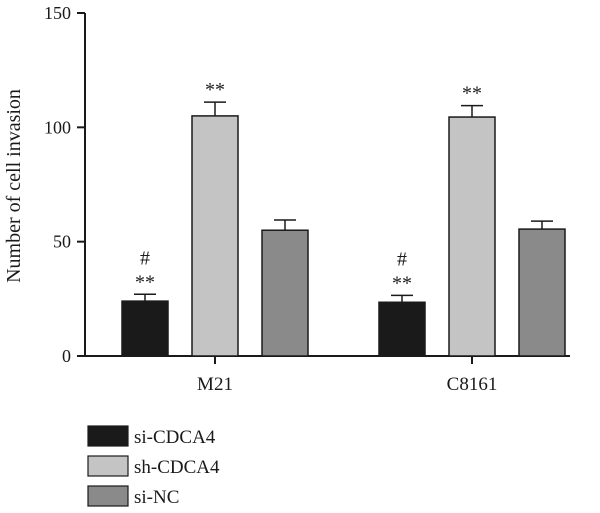 The image size is (600, 513). I want to click on legend-label: si-CDCA4, so click(175, 437).